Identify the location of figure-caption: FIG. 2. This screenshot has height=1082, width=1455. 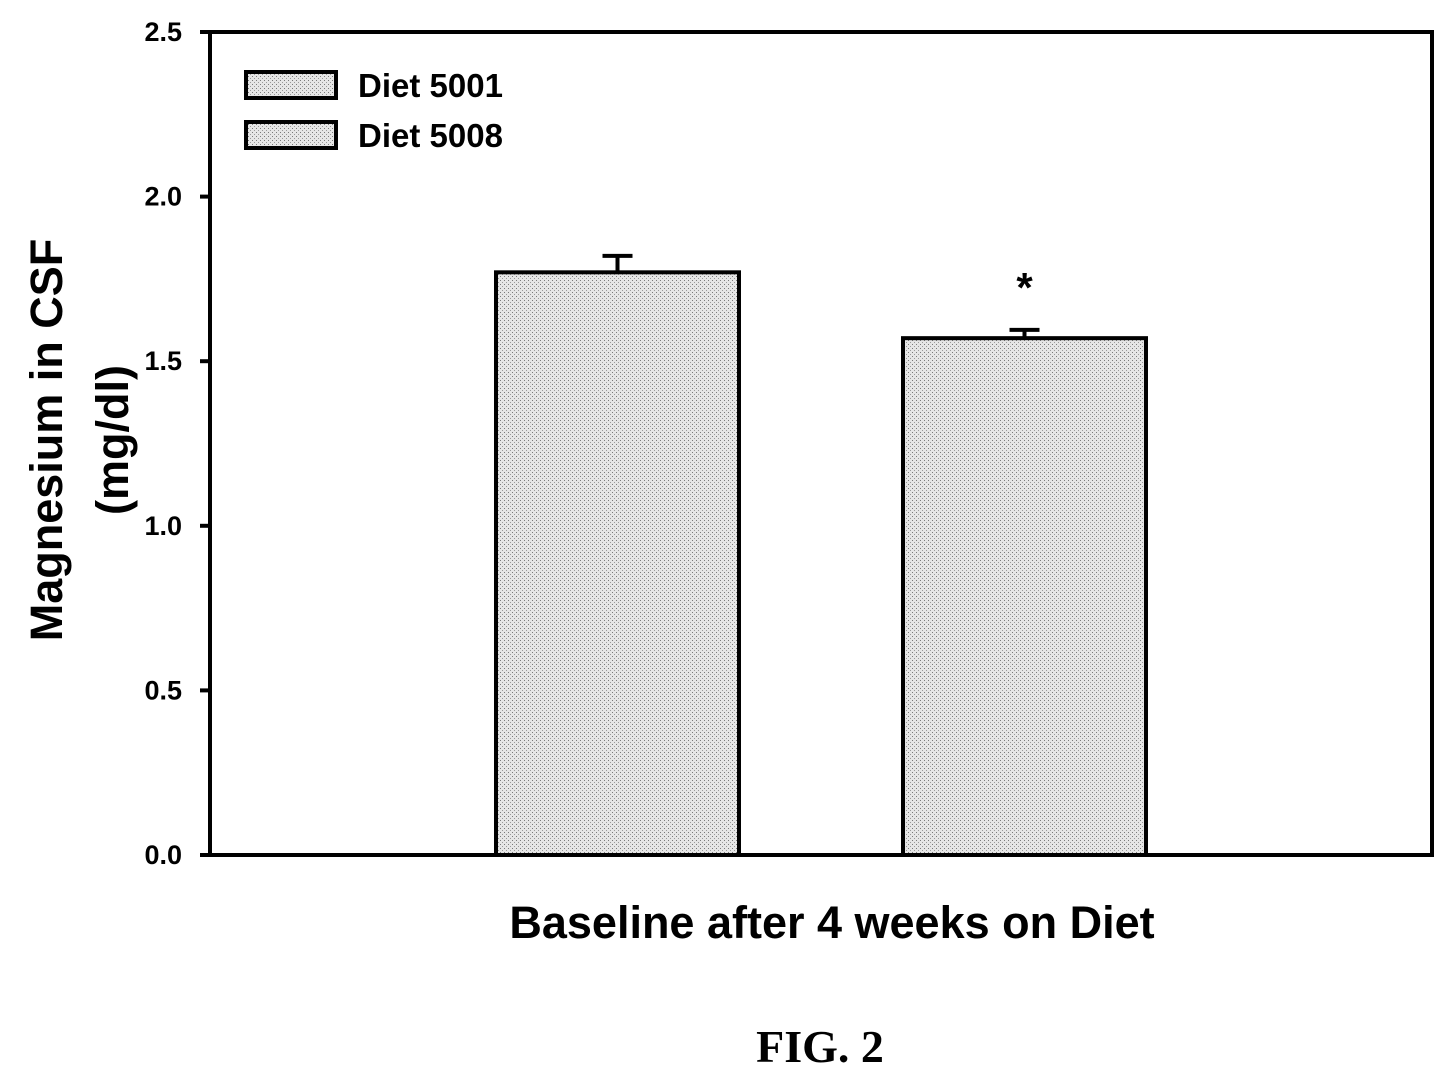
(820, 1046).